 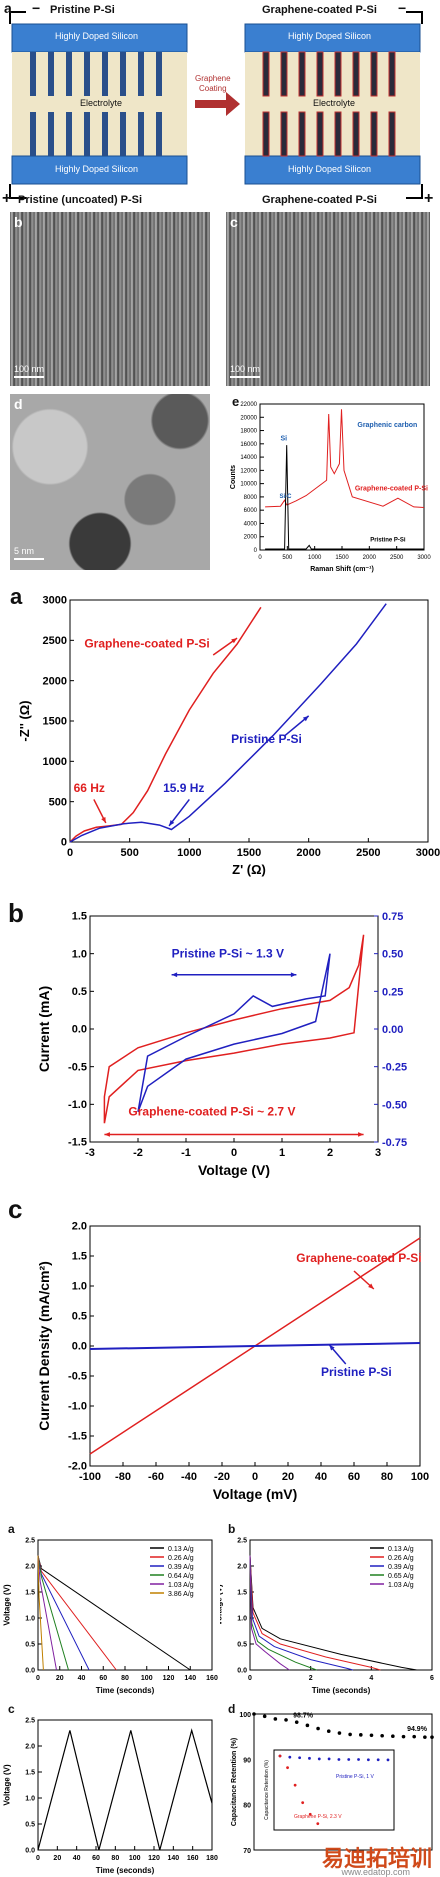 What do you see at coordinates (234, 1033) in the screenshot?
I see `cv-series-pristine` at bounding box center [234, 1033].